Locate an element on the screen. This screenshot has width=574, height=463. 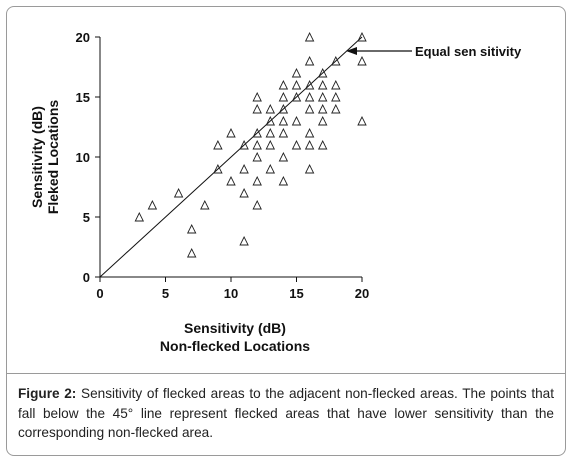
y-tick-label: 15 is located at coordinates (83, 97).